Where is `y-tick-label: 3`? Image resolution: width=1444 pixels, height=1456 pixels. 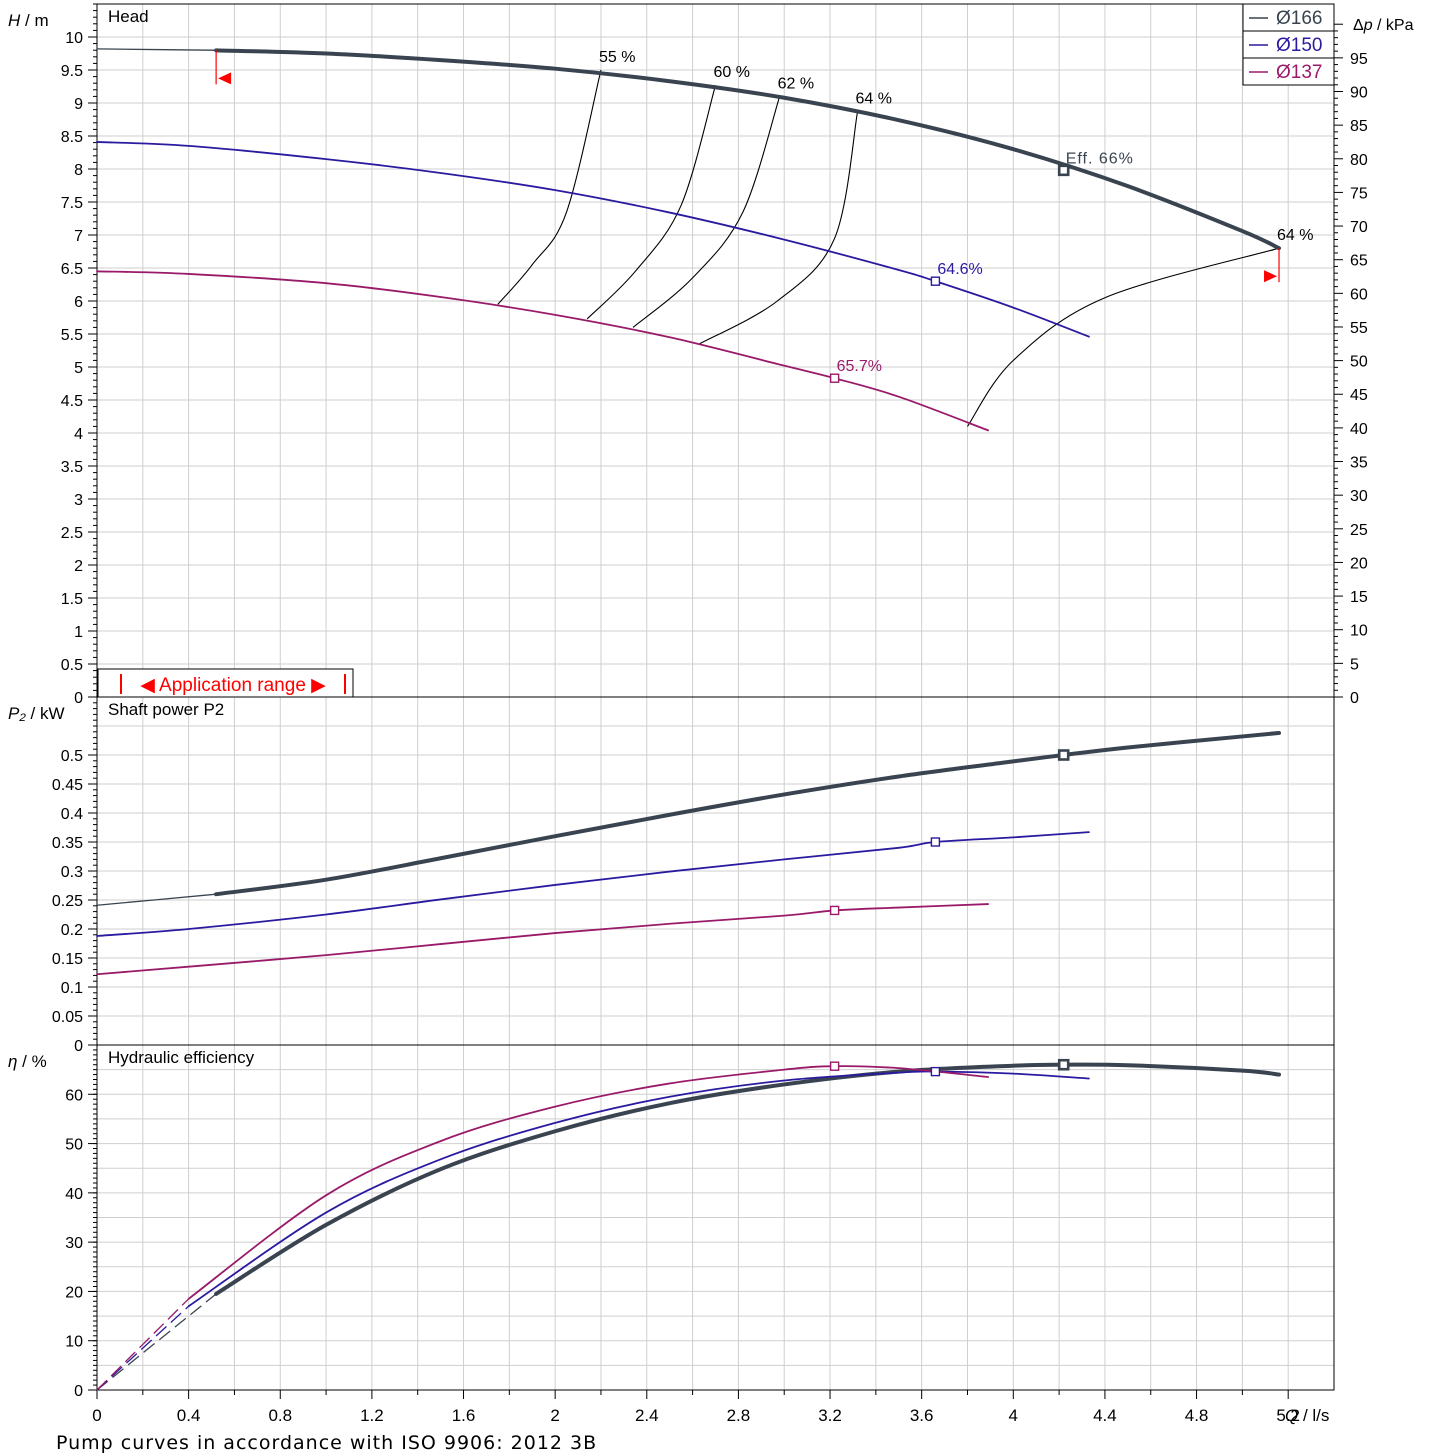 y-tick-label: 3 is located at coordinates (78, 500).